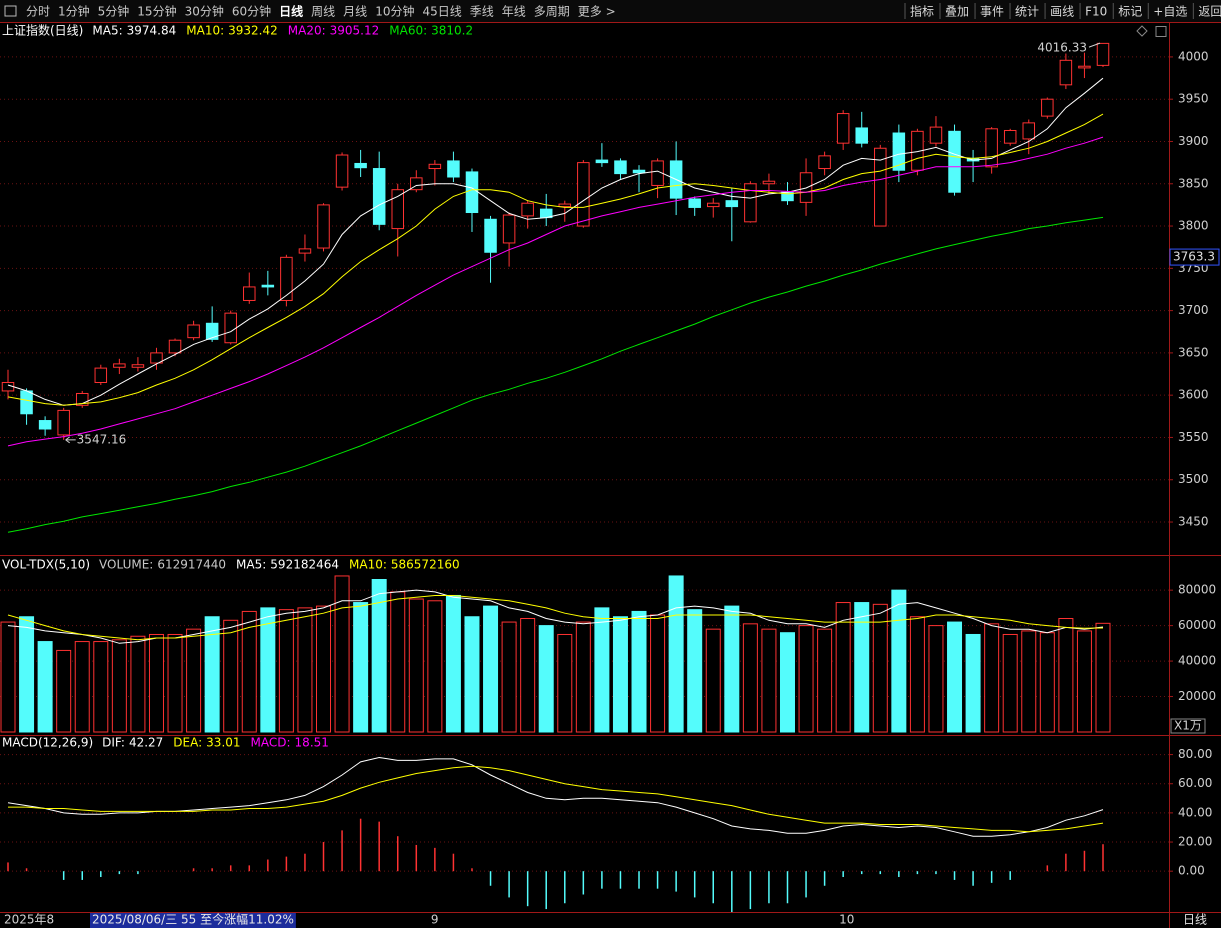 The image size is (1221, 928). What do you see at coordinates (1209, 12) in the screenshot?
I see `toolbar-button: 返回` at bounding box center [1209, 12].